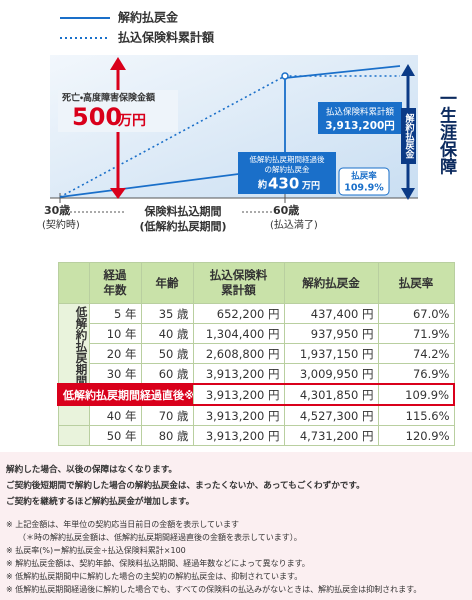 Image resolution: width=472 pixels, height=600 pixels. I want to click on highlight-label: 低解約払戻期間経過直後※, so click(125, 394).